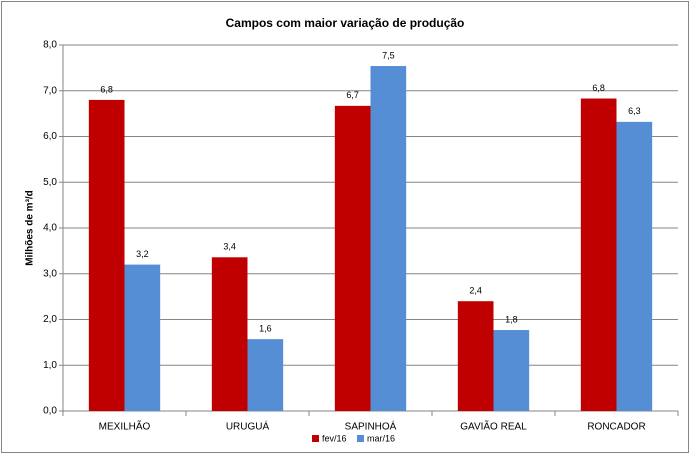  What do you see at coordinates (50, 136) in the screenshot?
I see `y-tick-label: 6,0` at bounding box center [50, 136].